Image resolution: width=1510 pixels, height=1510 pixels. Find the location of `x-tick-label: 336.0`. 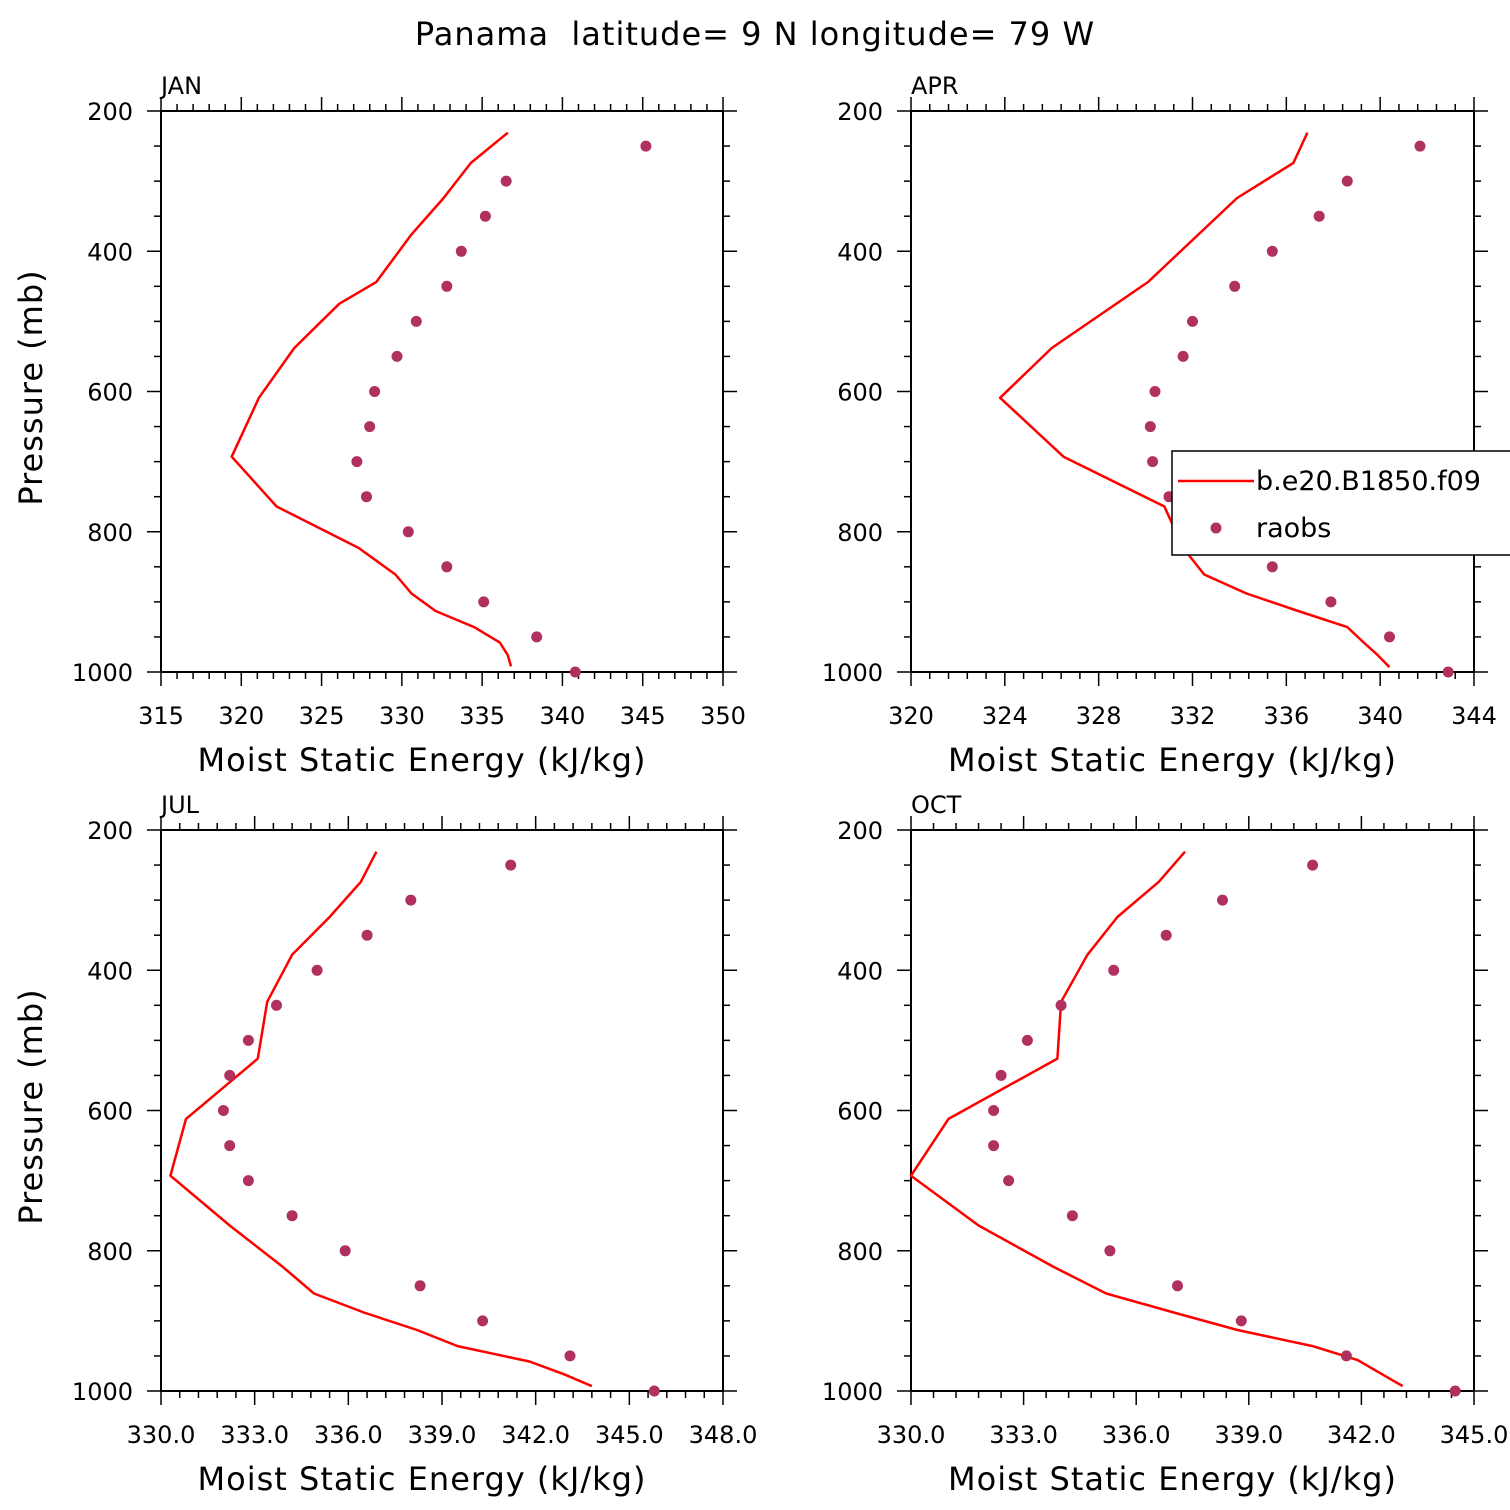

x-tick-label: 336.0 is located at coordinates (348, 1435).